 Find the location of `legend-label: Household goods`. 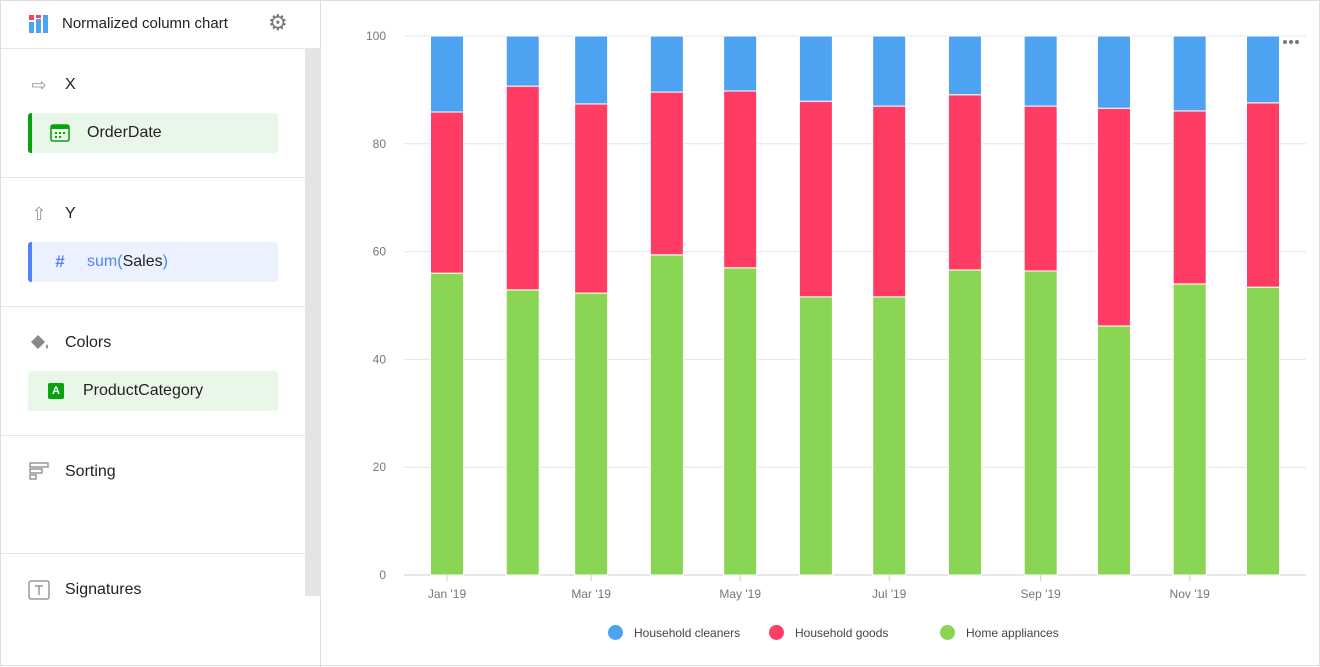

legend-label: Household goods is located at coordinates (842, 632).